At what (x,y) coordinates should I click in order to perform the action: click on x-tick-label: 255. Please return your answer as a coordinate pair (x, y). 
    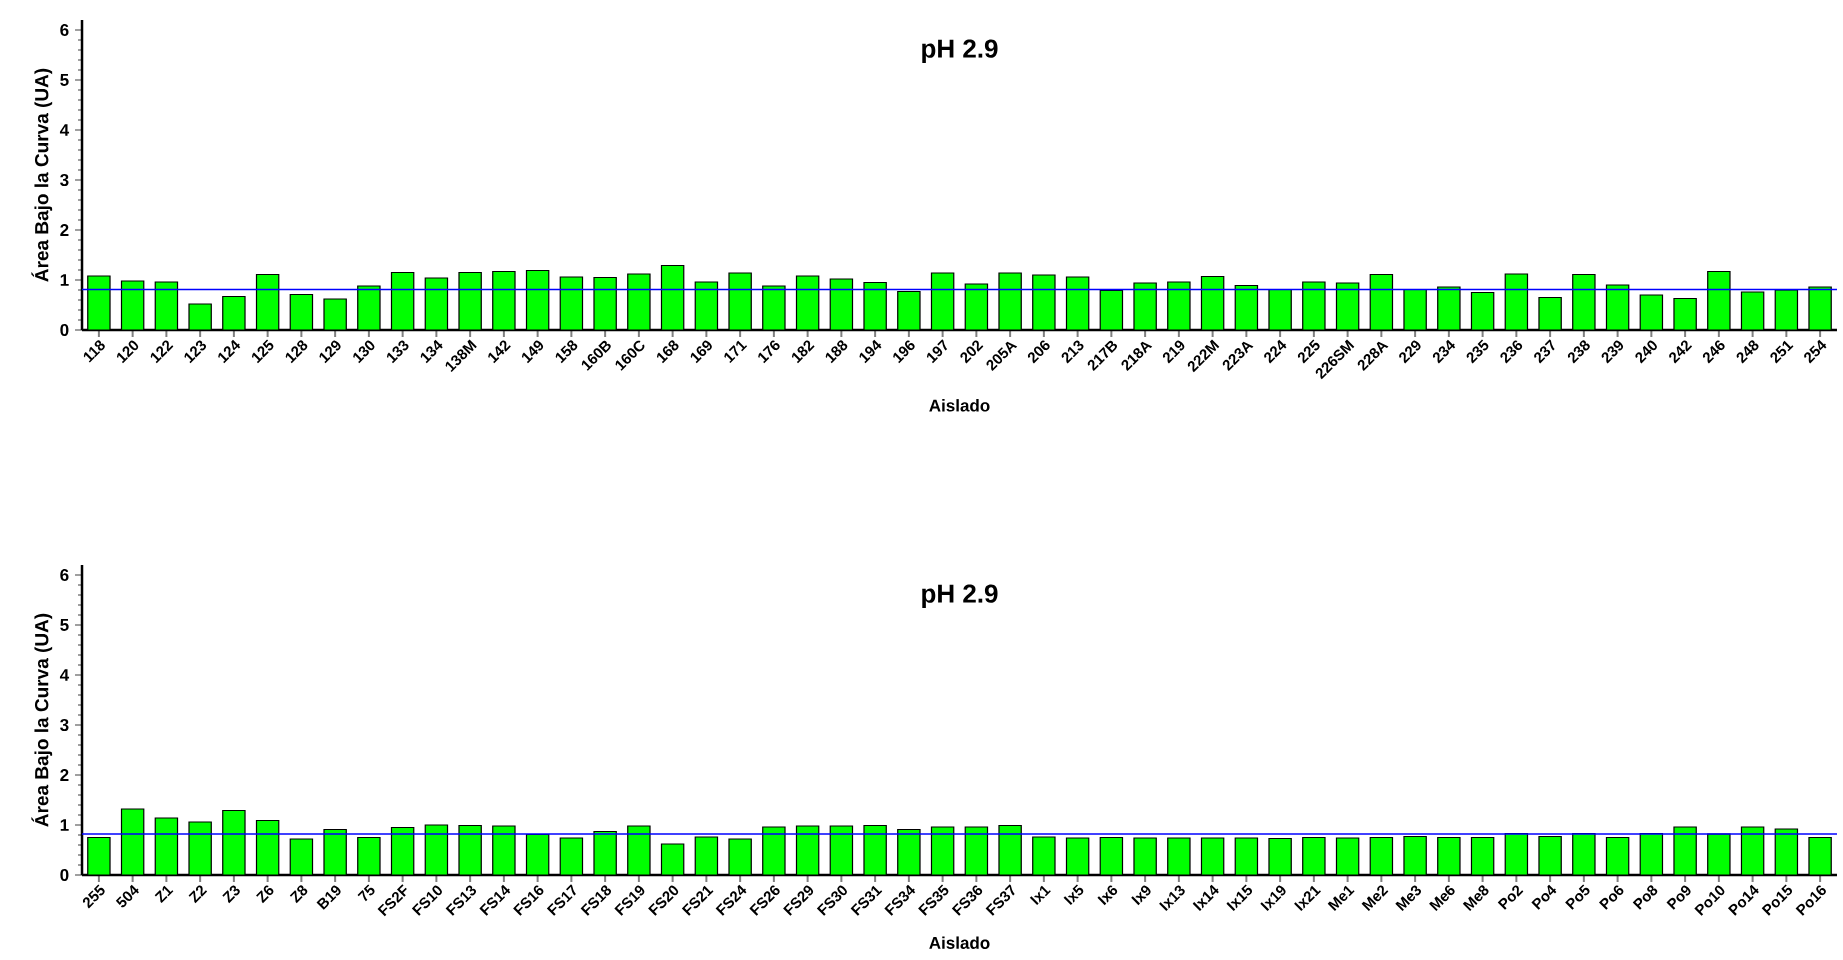
    Looking at the image, I should click on (93, 896).